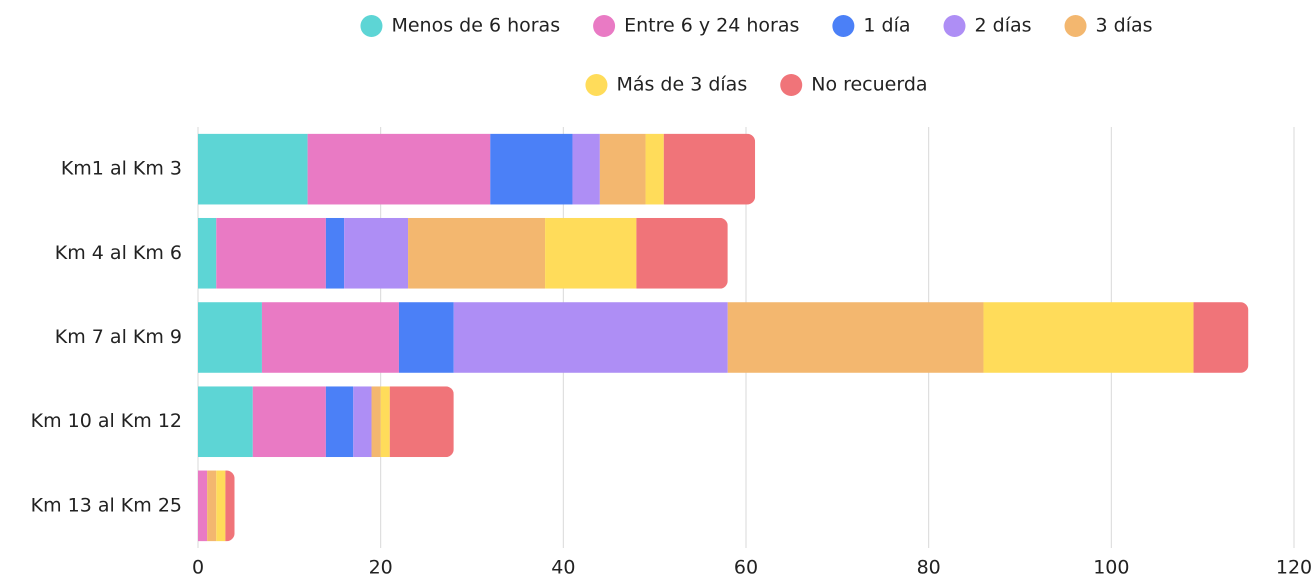  Describe the element at coordinates (106, 505) in the screenshot. I see `y-tick-label: Km 13 al Km 25` at that location.